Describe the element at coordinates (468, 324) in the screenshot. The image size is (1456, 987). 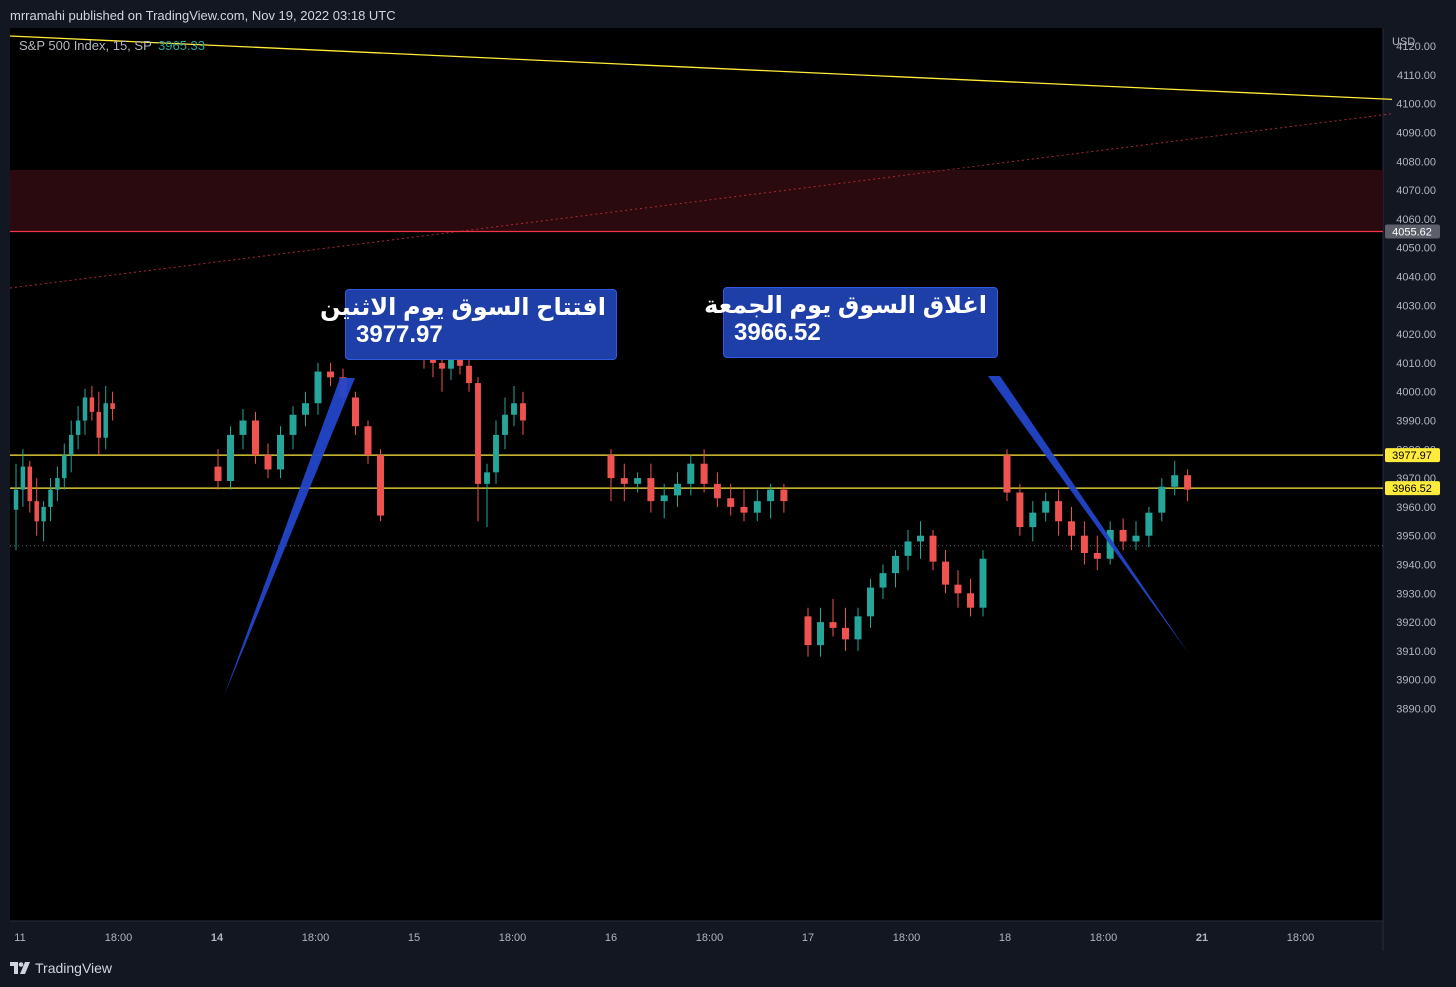
I see `callout-monday-open: افتتاح السوق يوم الاثنين 3977.97` at that location.